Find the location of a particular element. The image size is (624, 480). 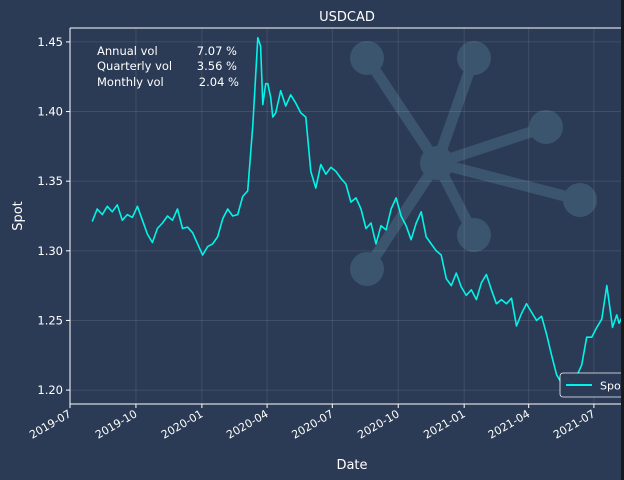

y-axis-ticks: 1.20 1.25 1.30 1.35 1.40 1.45 is located at coordinates (53, 216).